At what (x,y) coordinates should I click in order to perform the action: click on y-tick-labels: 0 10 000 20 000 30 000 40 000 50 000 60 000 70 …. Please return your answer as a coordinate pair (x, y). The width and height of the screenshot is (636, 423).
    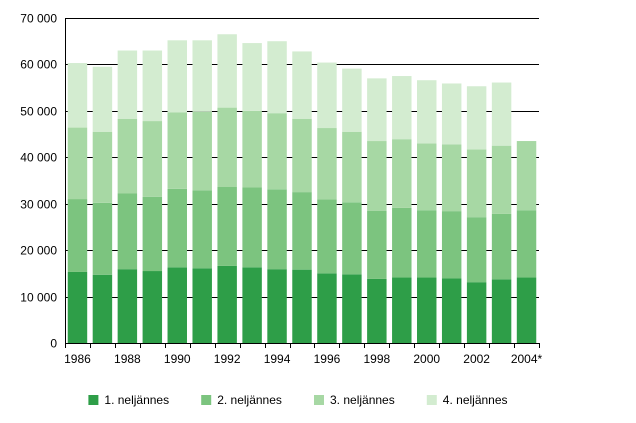
    Looking at the image, I should click on (38, 181).